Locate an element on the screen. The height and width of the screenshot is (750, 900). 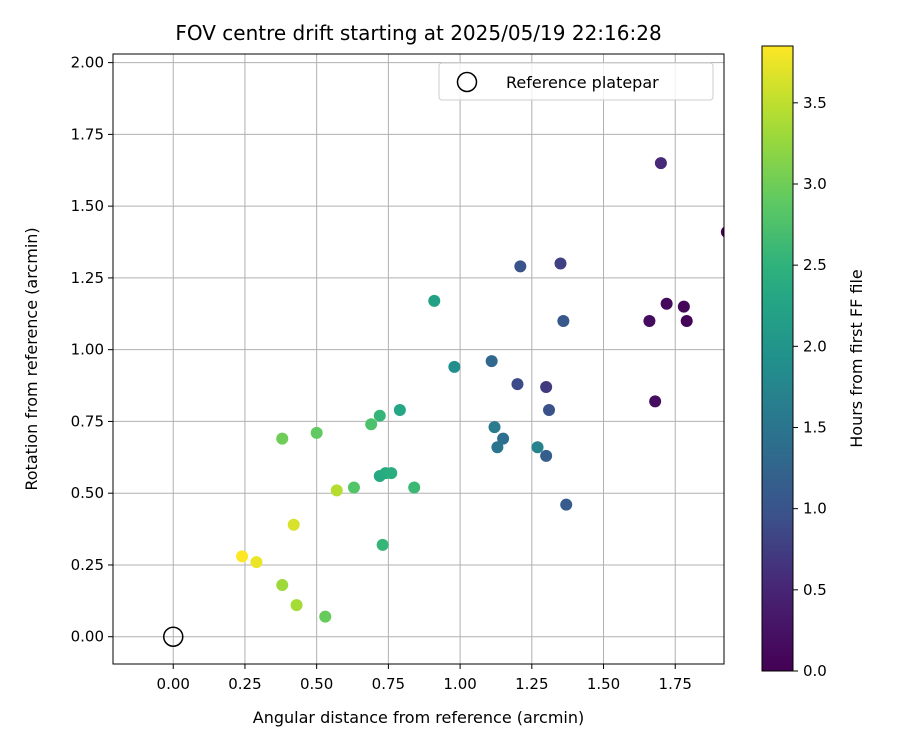
y-tick-label: 1.25 is located at coordinates (87, 278).